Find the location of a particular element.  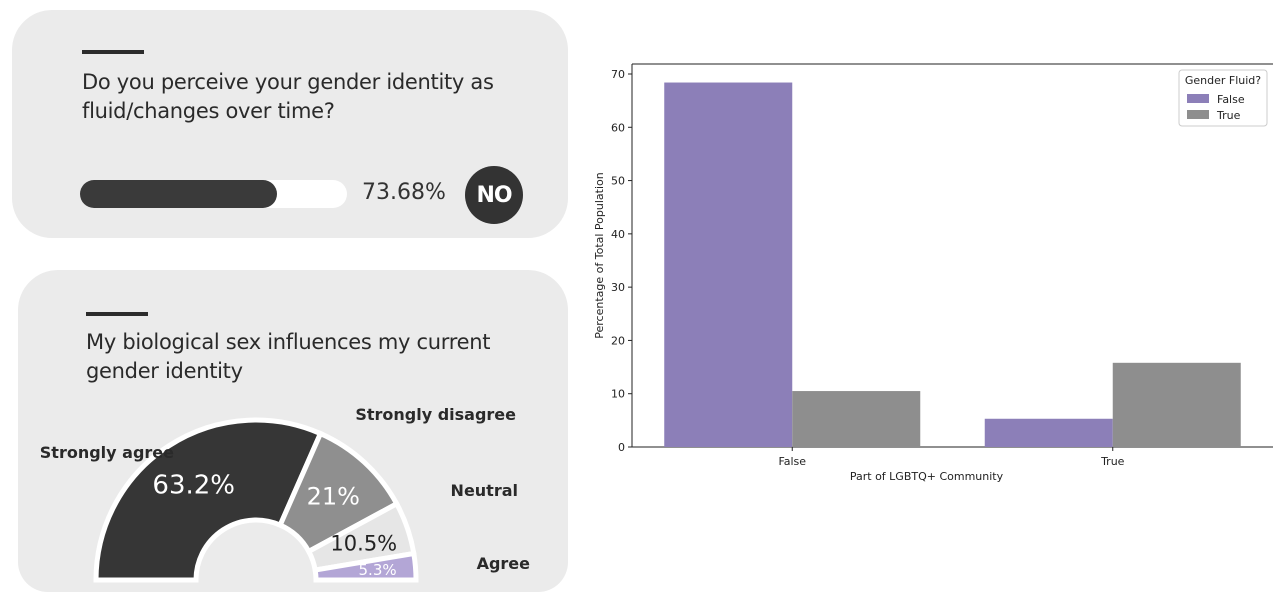

x-tick-label: False is located at coordinates (792, 461).